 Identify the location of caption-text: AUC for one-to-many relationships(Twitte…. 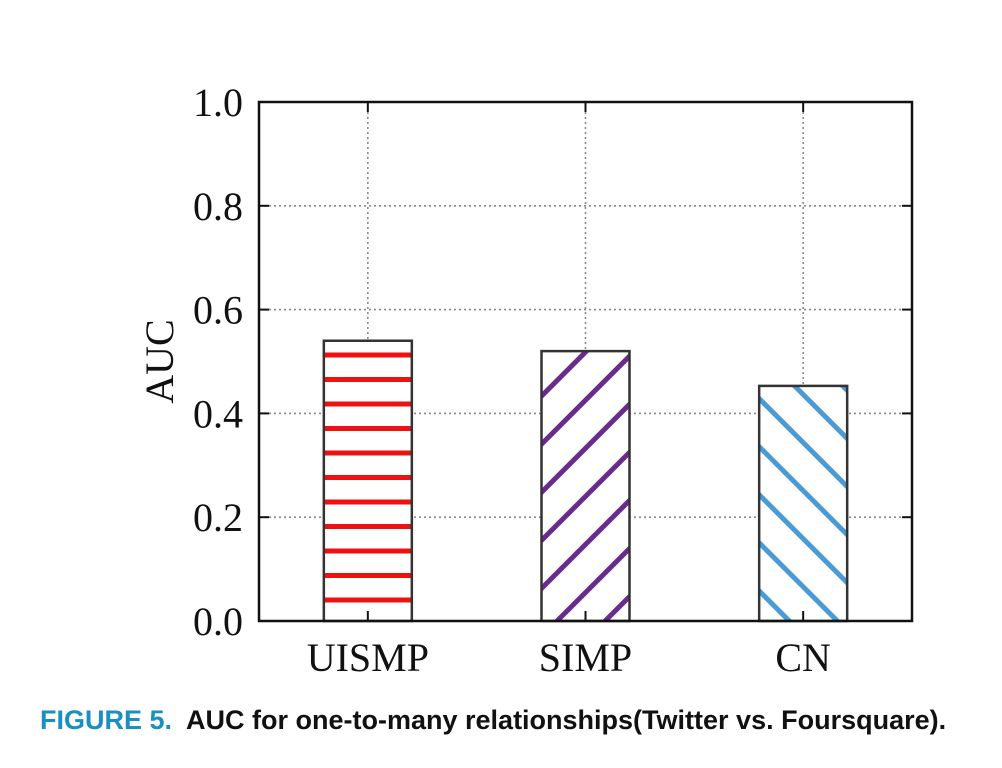
(566, 720).